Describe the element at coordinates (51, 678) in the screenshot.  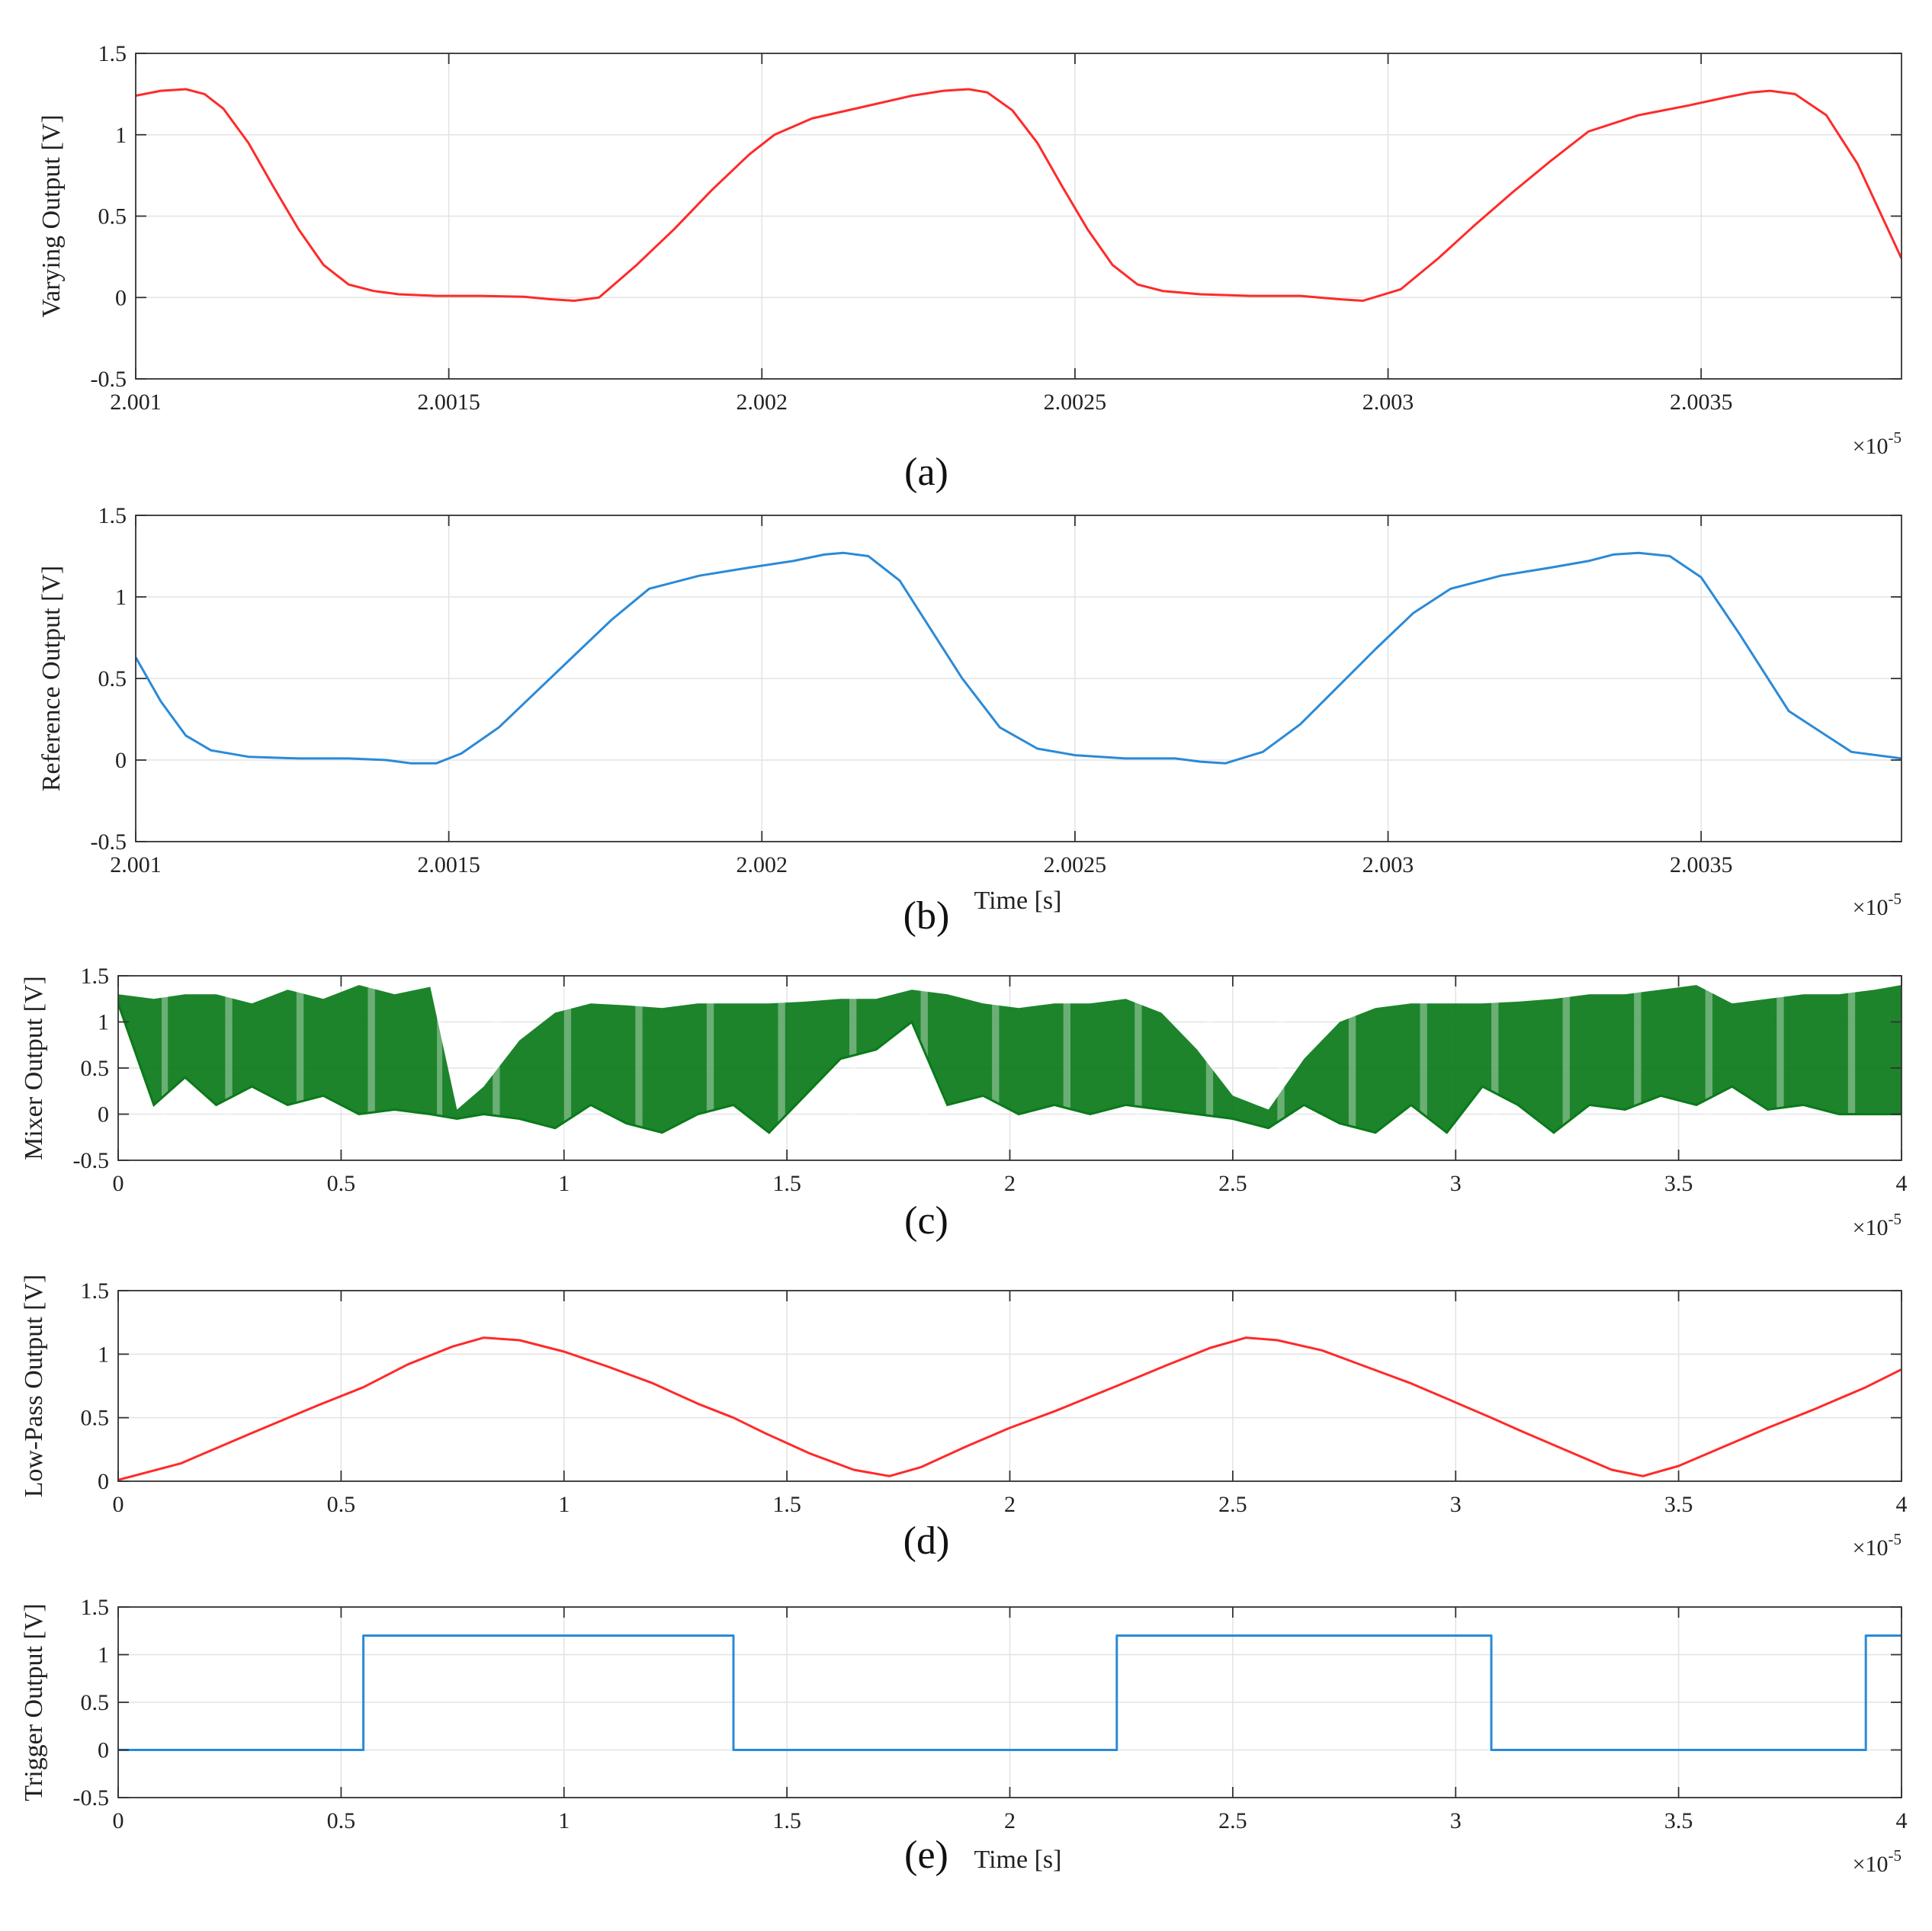
I see `y-axis-label: Reference Output [V]` at that location.